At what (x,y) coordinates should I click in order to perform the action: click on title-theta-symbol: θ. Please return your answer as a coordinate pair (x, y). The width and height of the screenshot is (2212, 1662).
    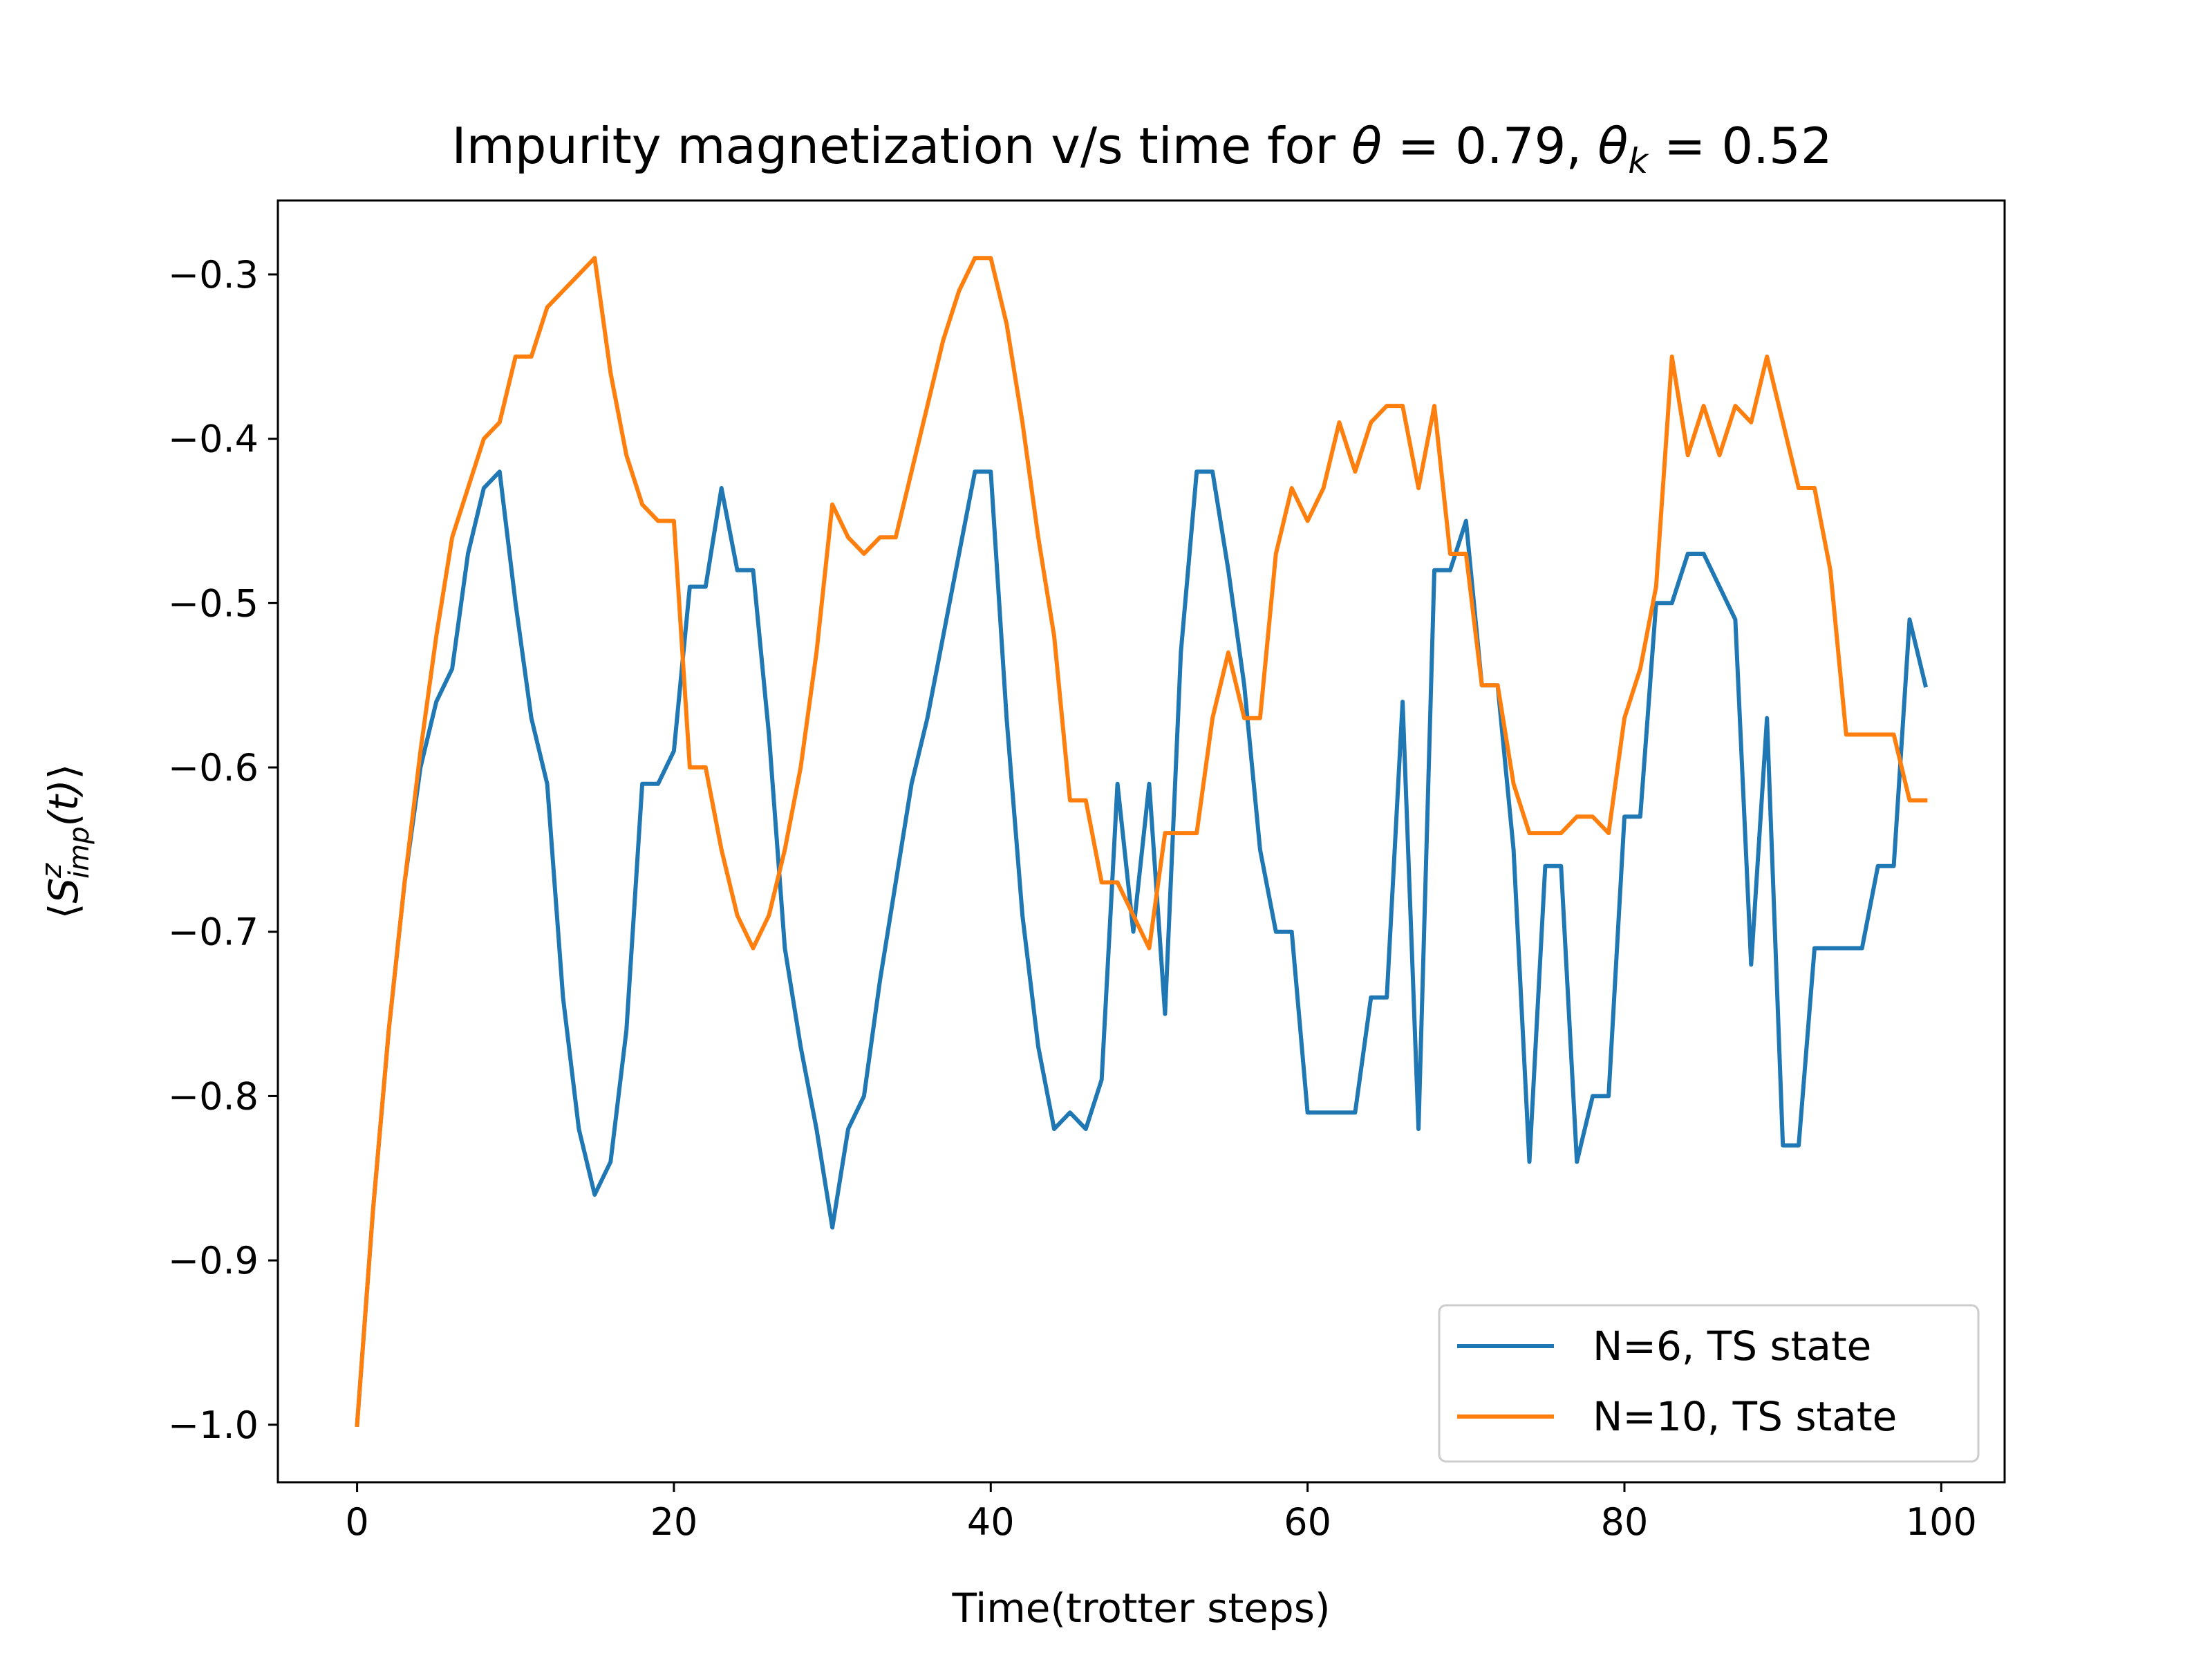
    Looking at the image, I should click on (1366, 146).